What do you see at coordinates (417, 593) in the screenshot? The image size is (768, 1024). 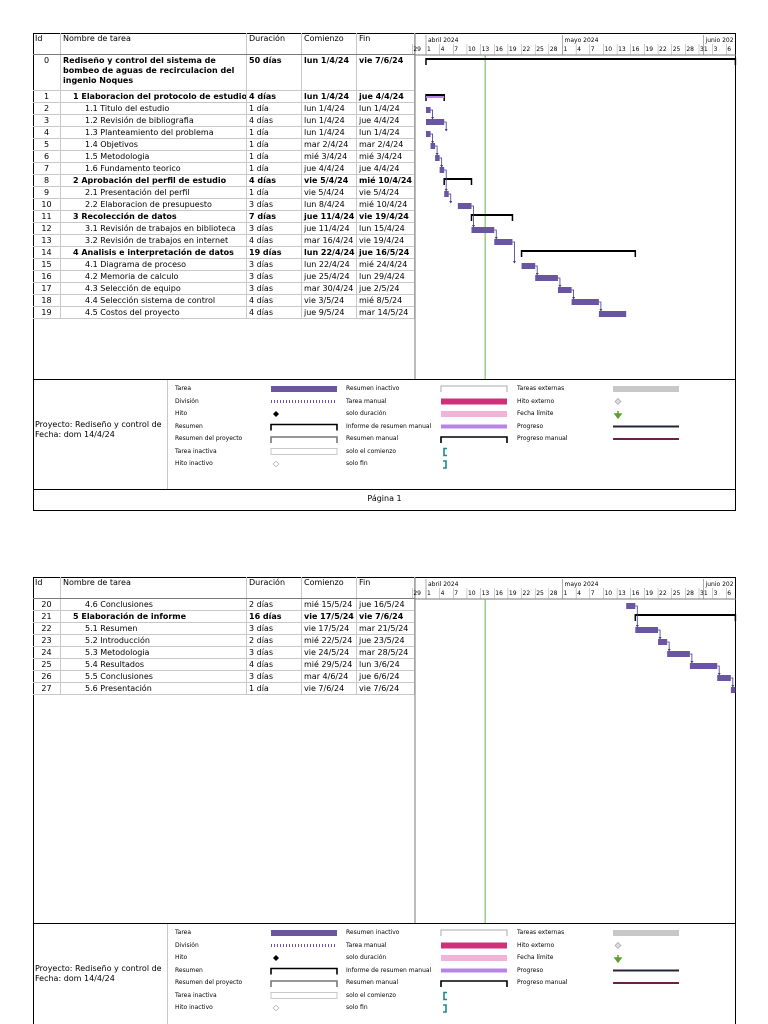 I see `timescale-day: 29` at bounding box center [417, 593].